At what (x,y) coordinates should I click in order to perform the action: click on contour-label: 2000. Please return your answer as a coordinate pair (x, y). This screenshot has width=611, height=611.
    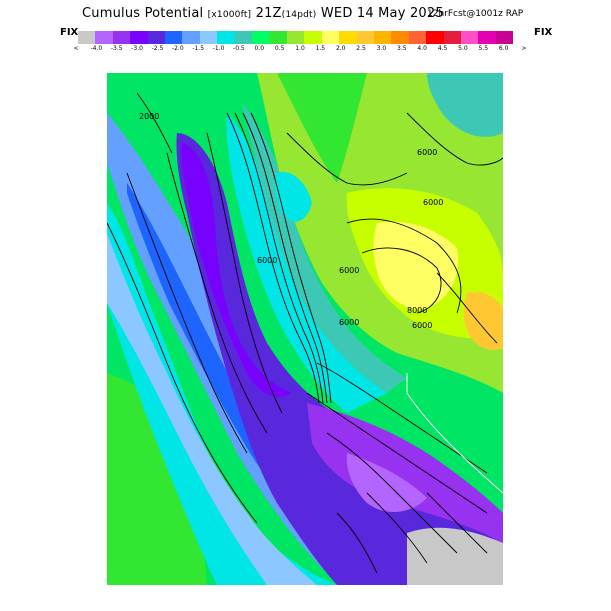
    Looking at the image, I should click on (149, 116).